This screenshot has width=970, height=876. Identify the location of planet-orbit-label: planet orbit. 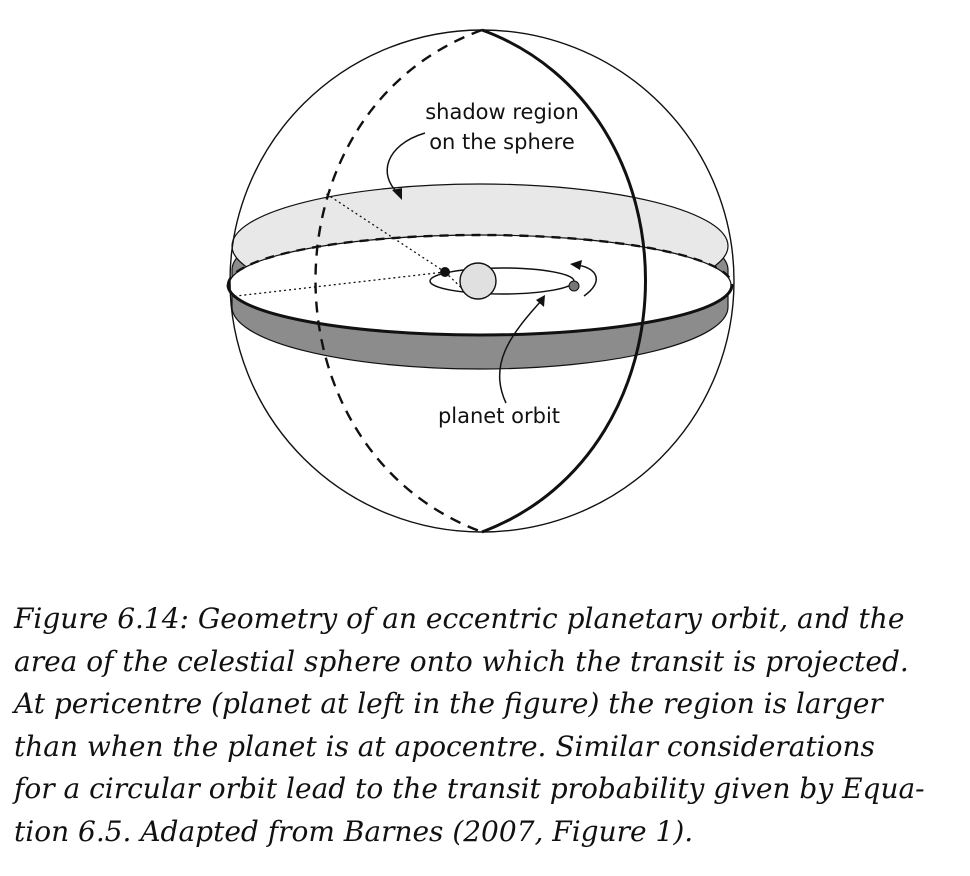
(499, 416).